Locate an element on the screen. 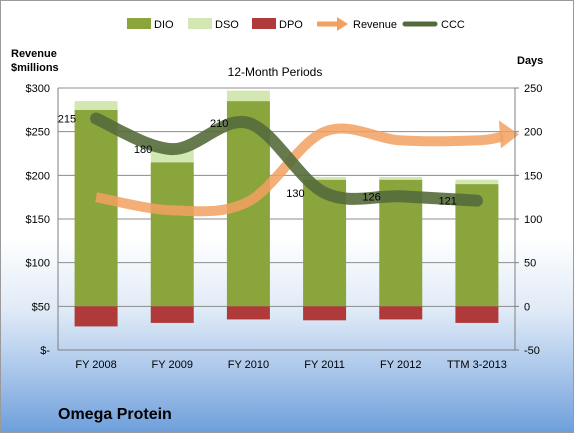 This screenshot has height=433, width=574. right-axis-tick-label: 150 is located at coordinates (533, 176).